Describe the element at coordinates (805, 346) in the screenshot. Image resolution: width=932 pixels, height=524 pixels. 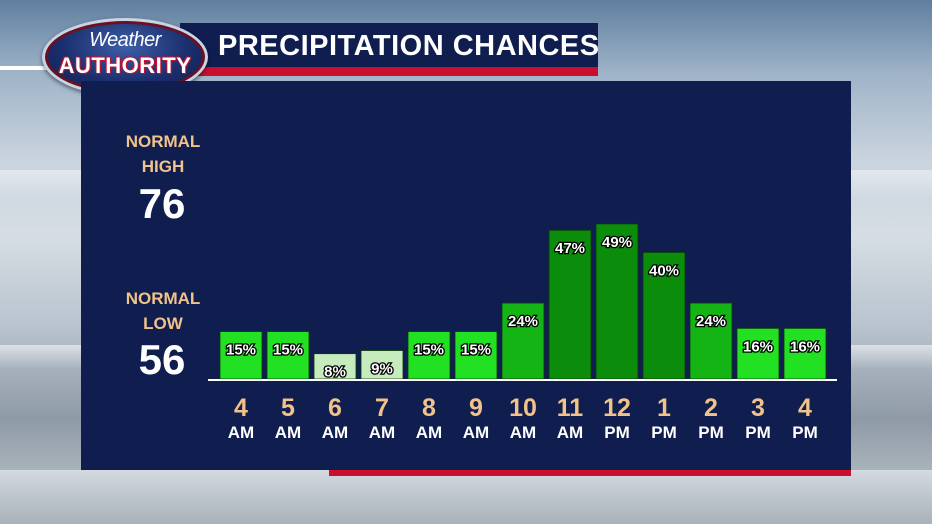
I see `data-label-12: 16%` at that location.